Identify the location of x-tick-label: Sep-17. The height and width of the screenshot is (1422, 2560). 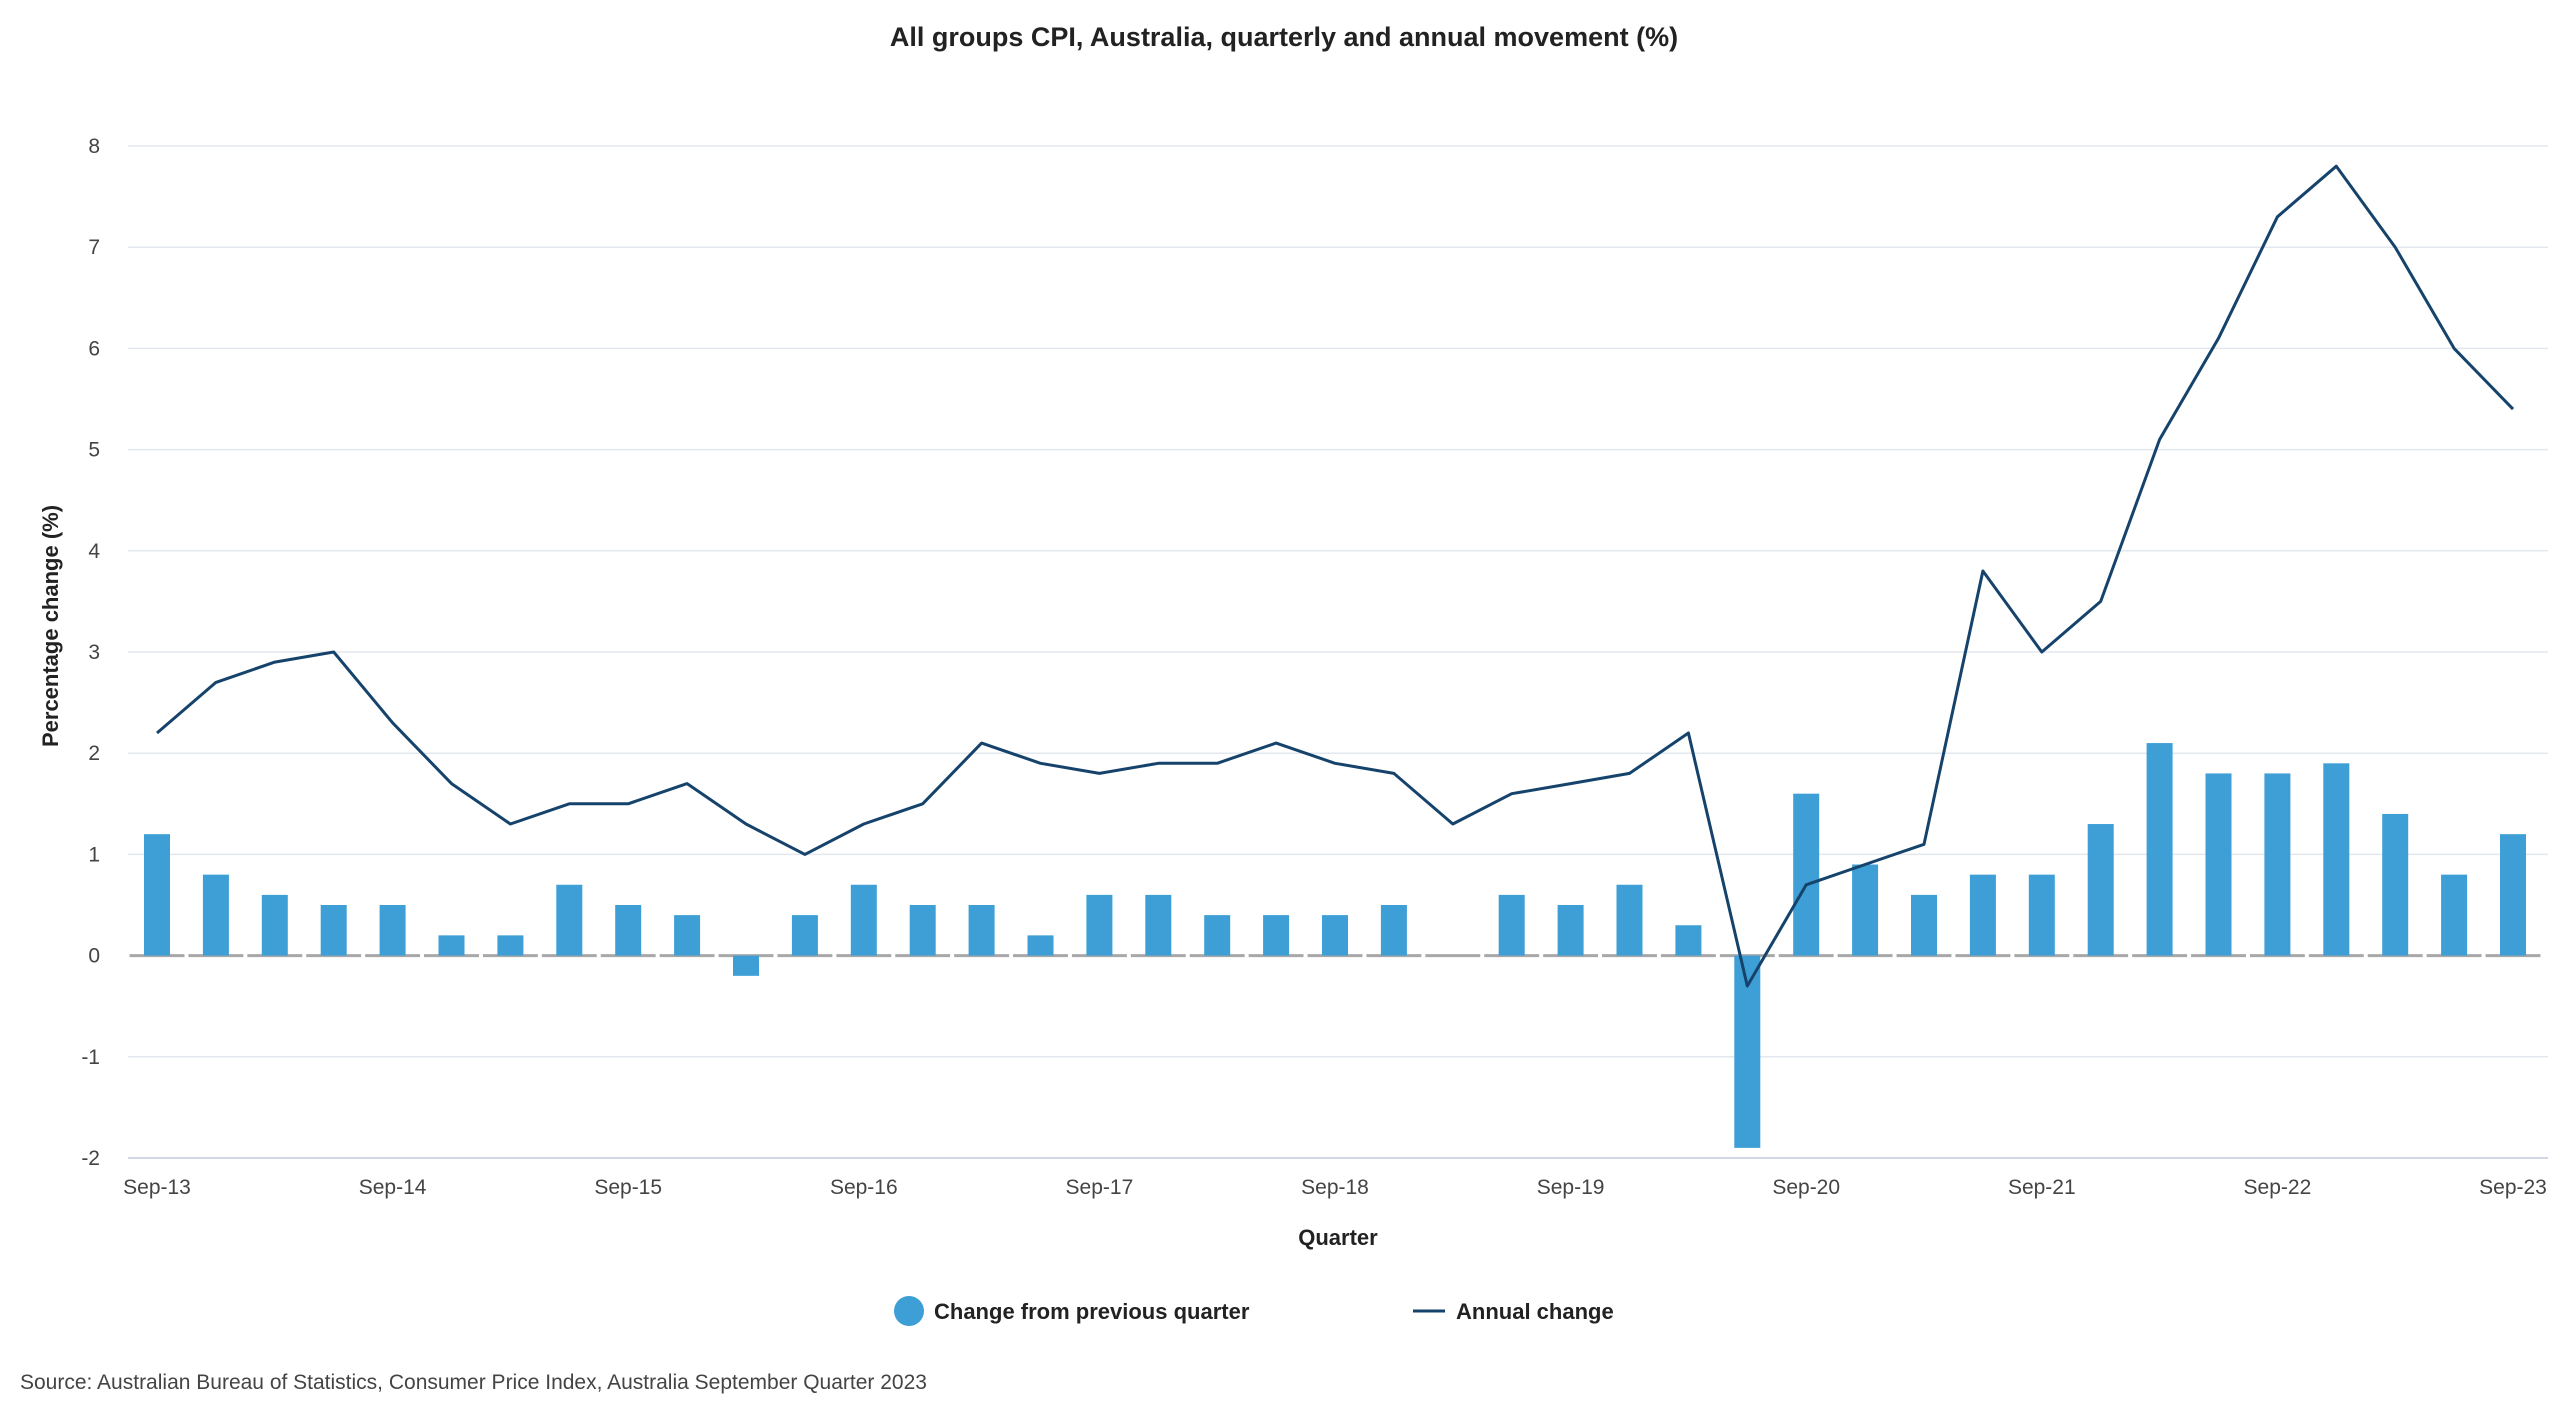
(1100, 1187).